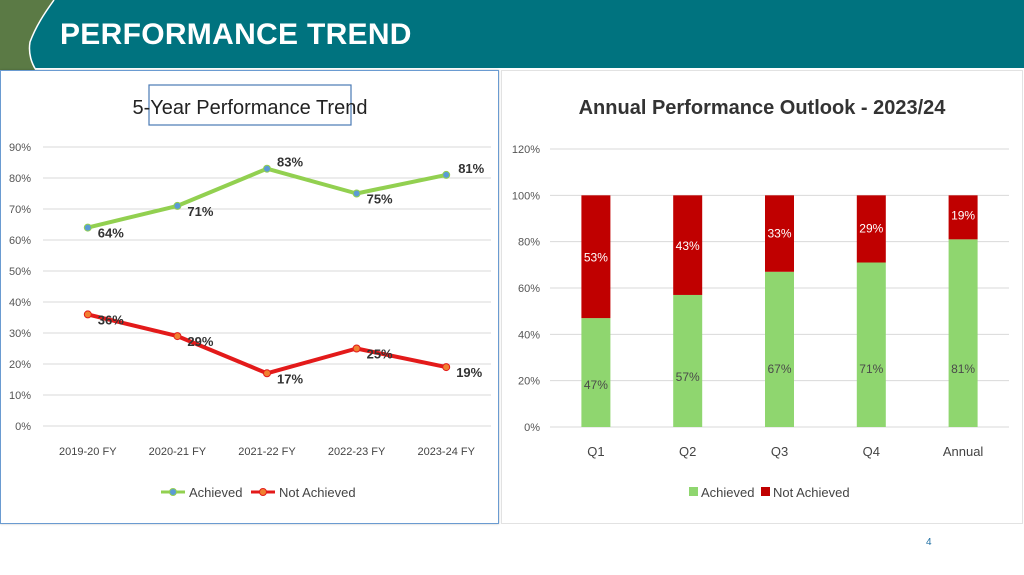  Describe the element at coordinates (687, 451) in the screenshot. I see `bar-x-tick-label: Q2` at that location.